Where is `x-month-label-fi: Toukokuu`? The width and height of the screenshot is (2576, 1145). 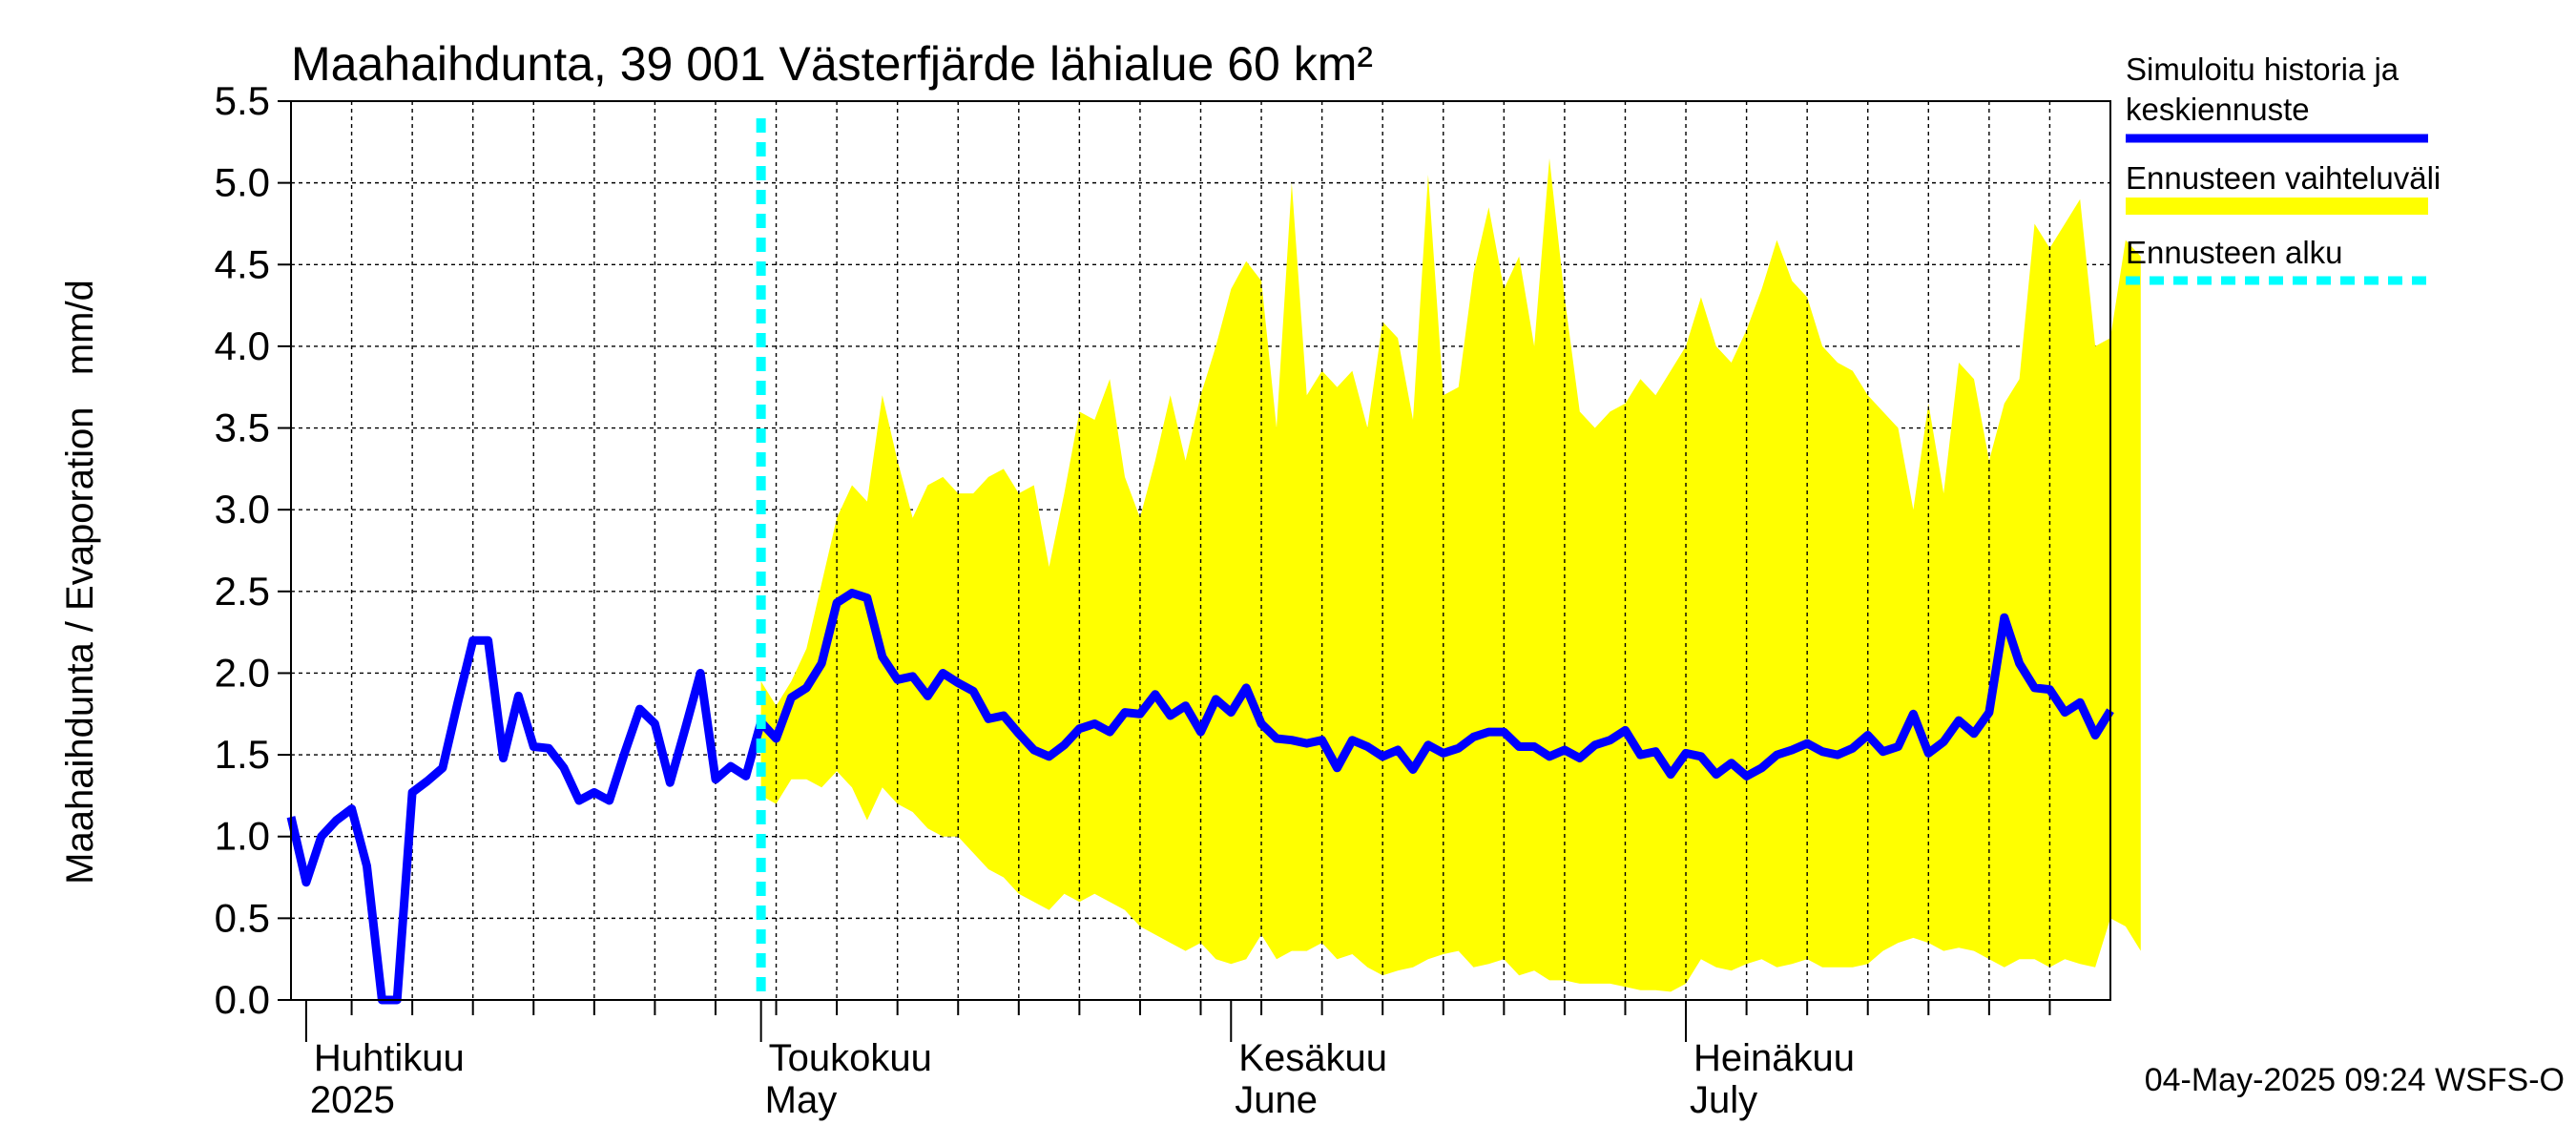
x-month-label-fi: Toukokuu is located at coordinates (850, 1058).